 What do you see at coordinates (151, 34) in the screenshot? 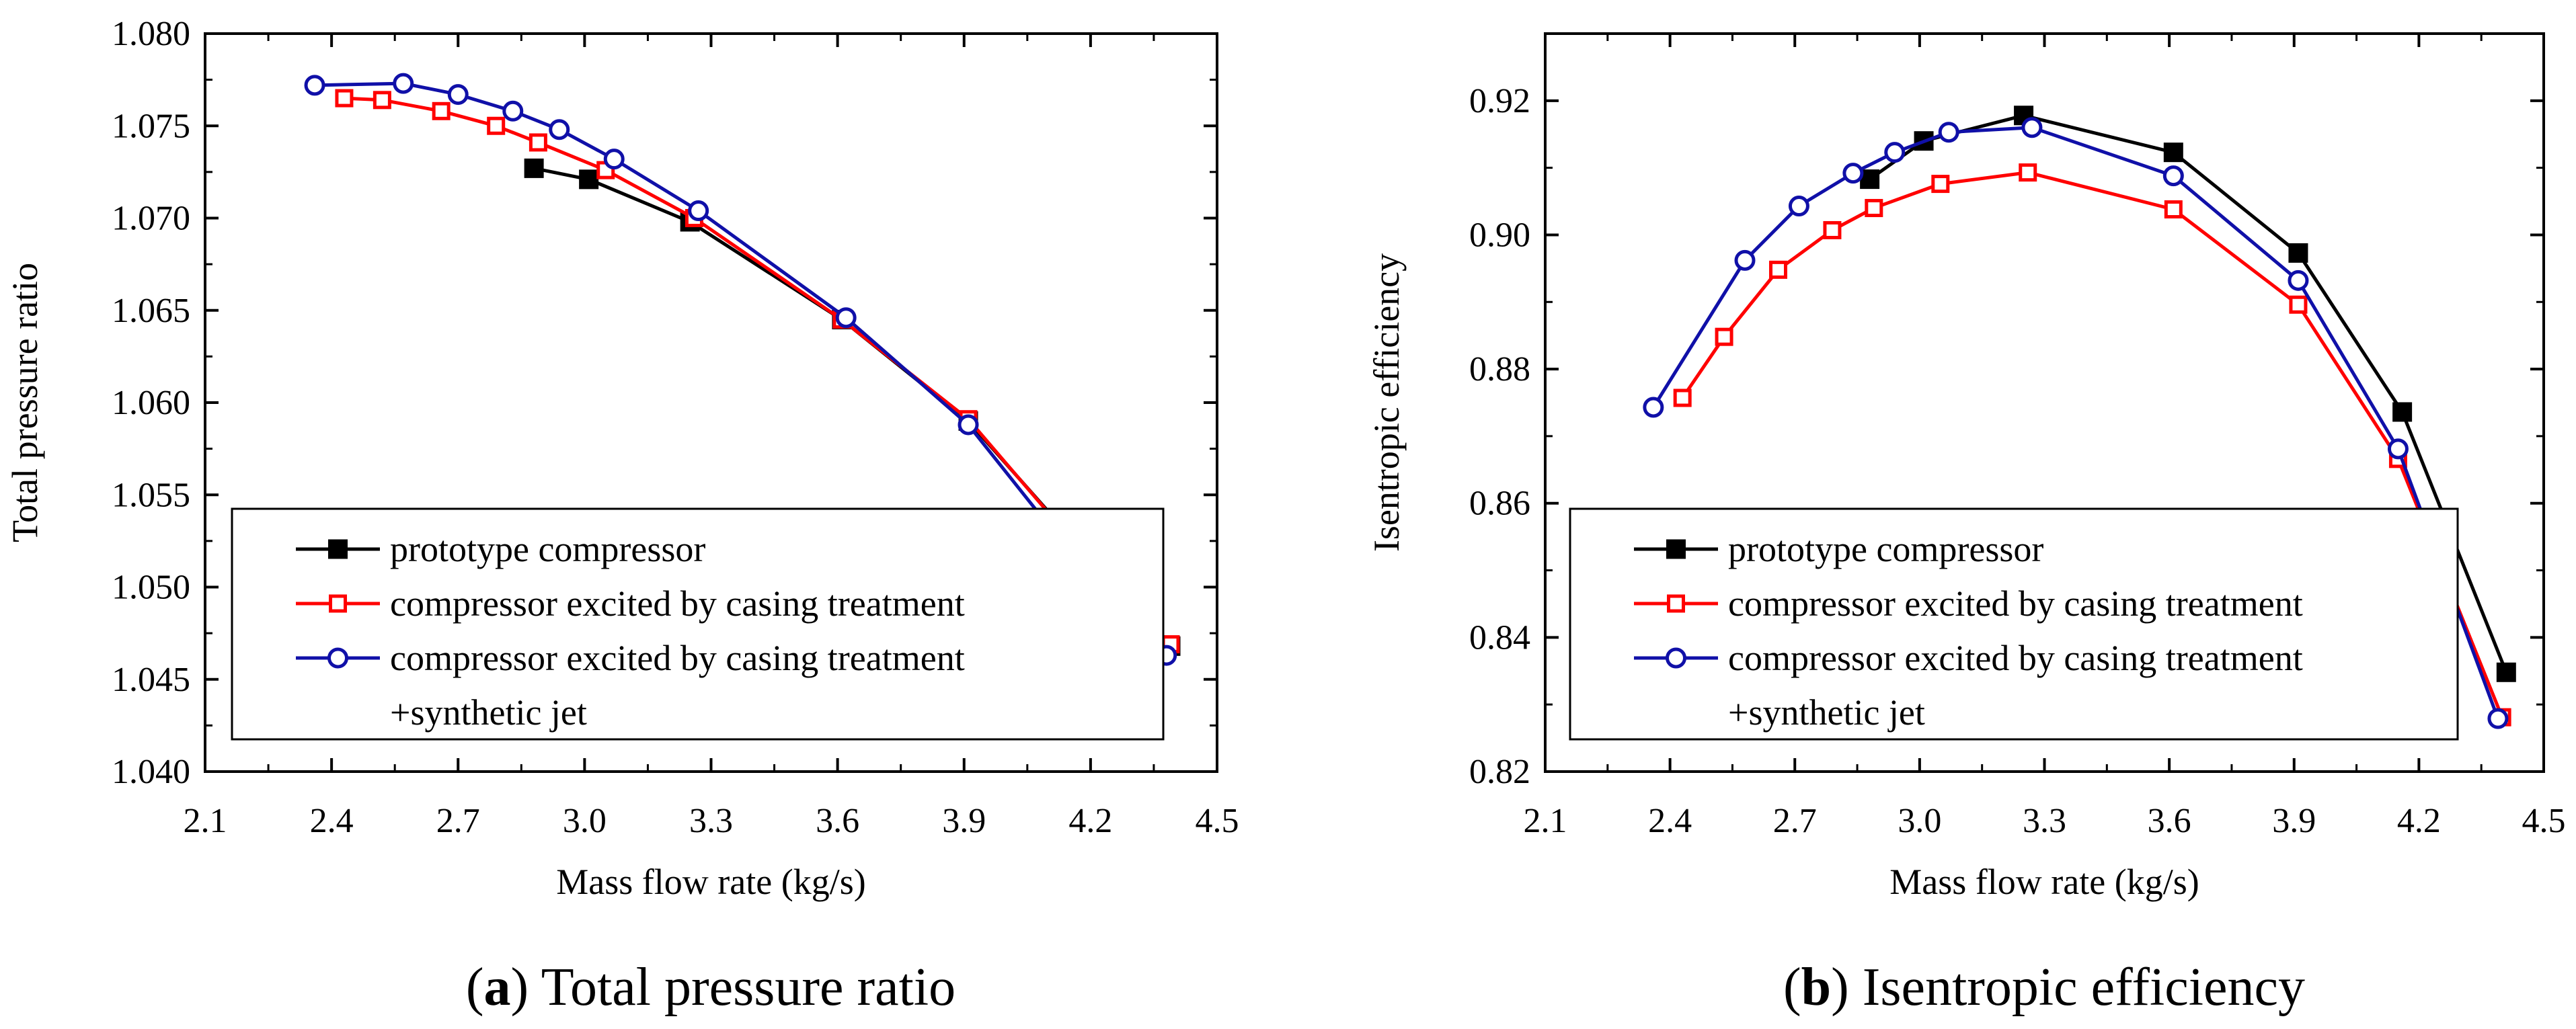
I see `y-tick-label: 1.080` at bounding box center [151, 34].